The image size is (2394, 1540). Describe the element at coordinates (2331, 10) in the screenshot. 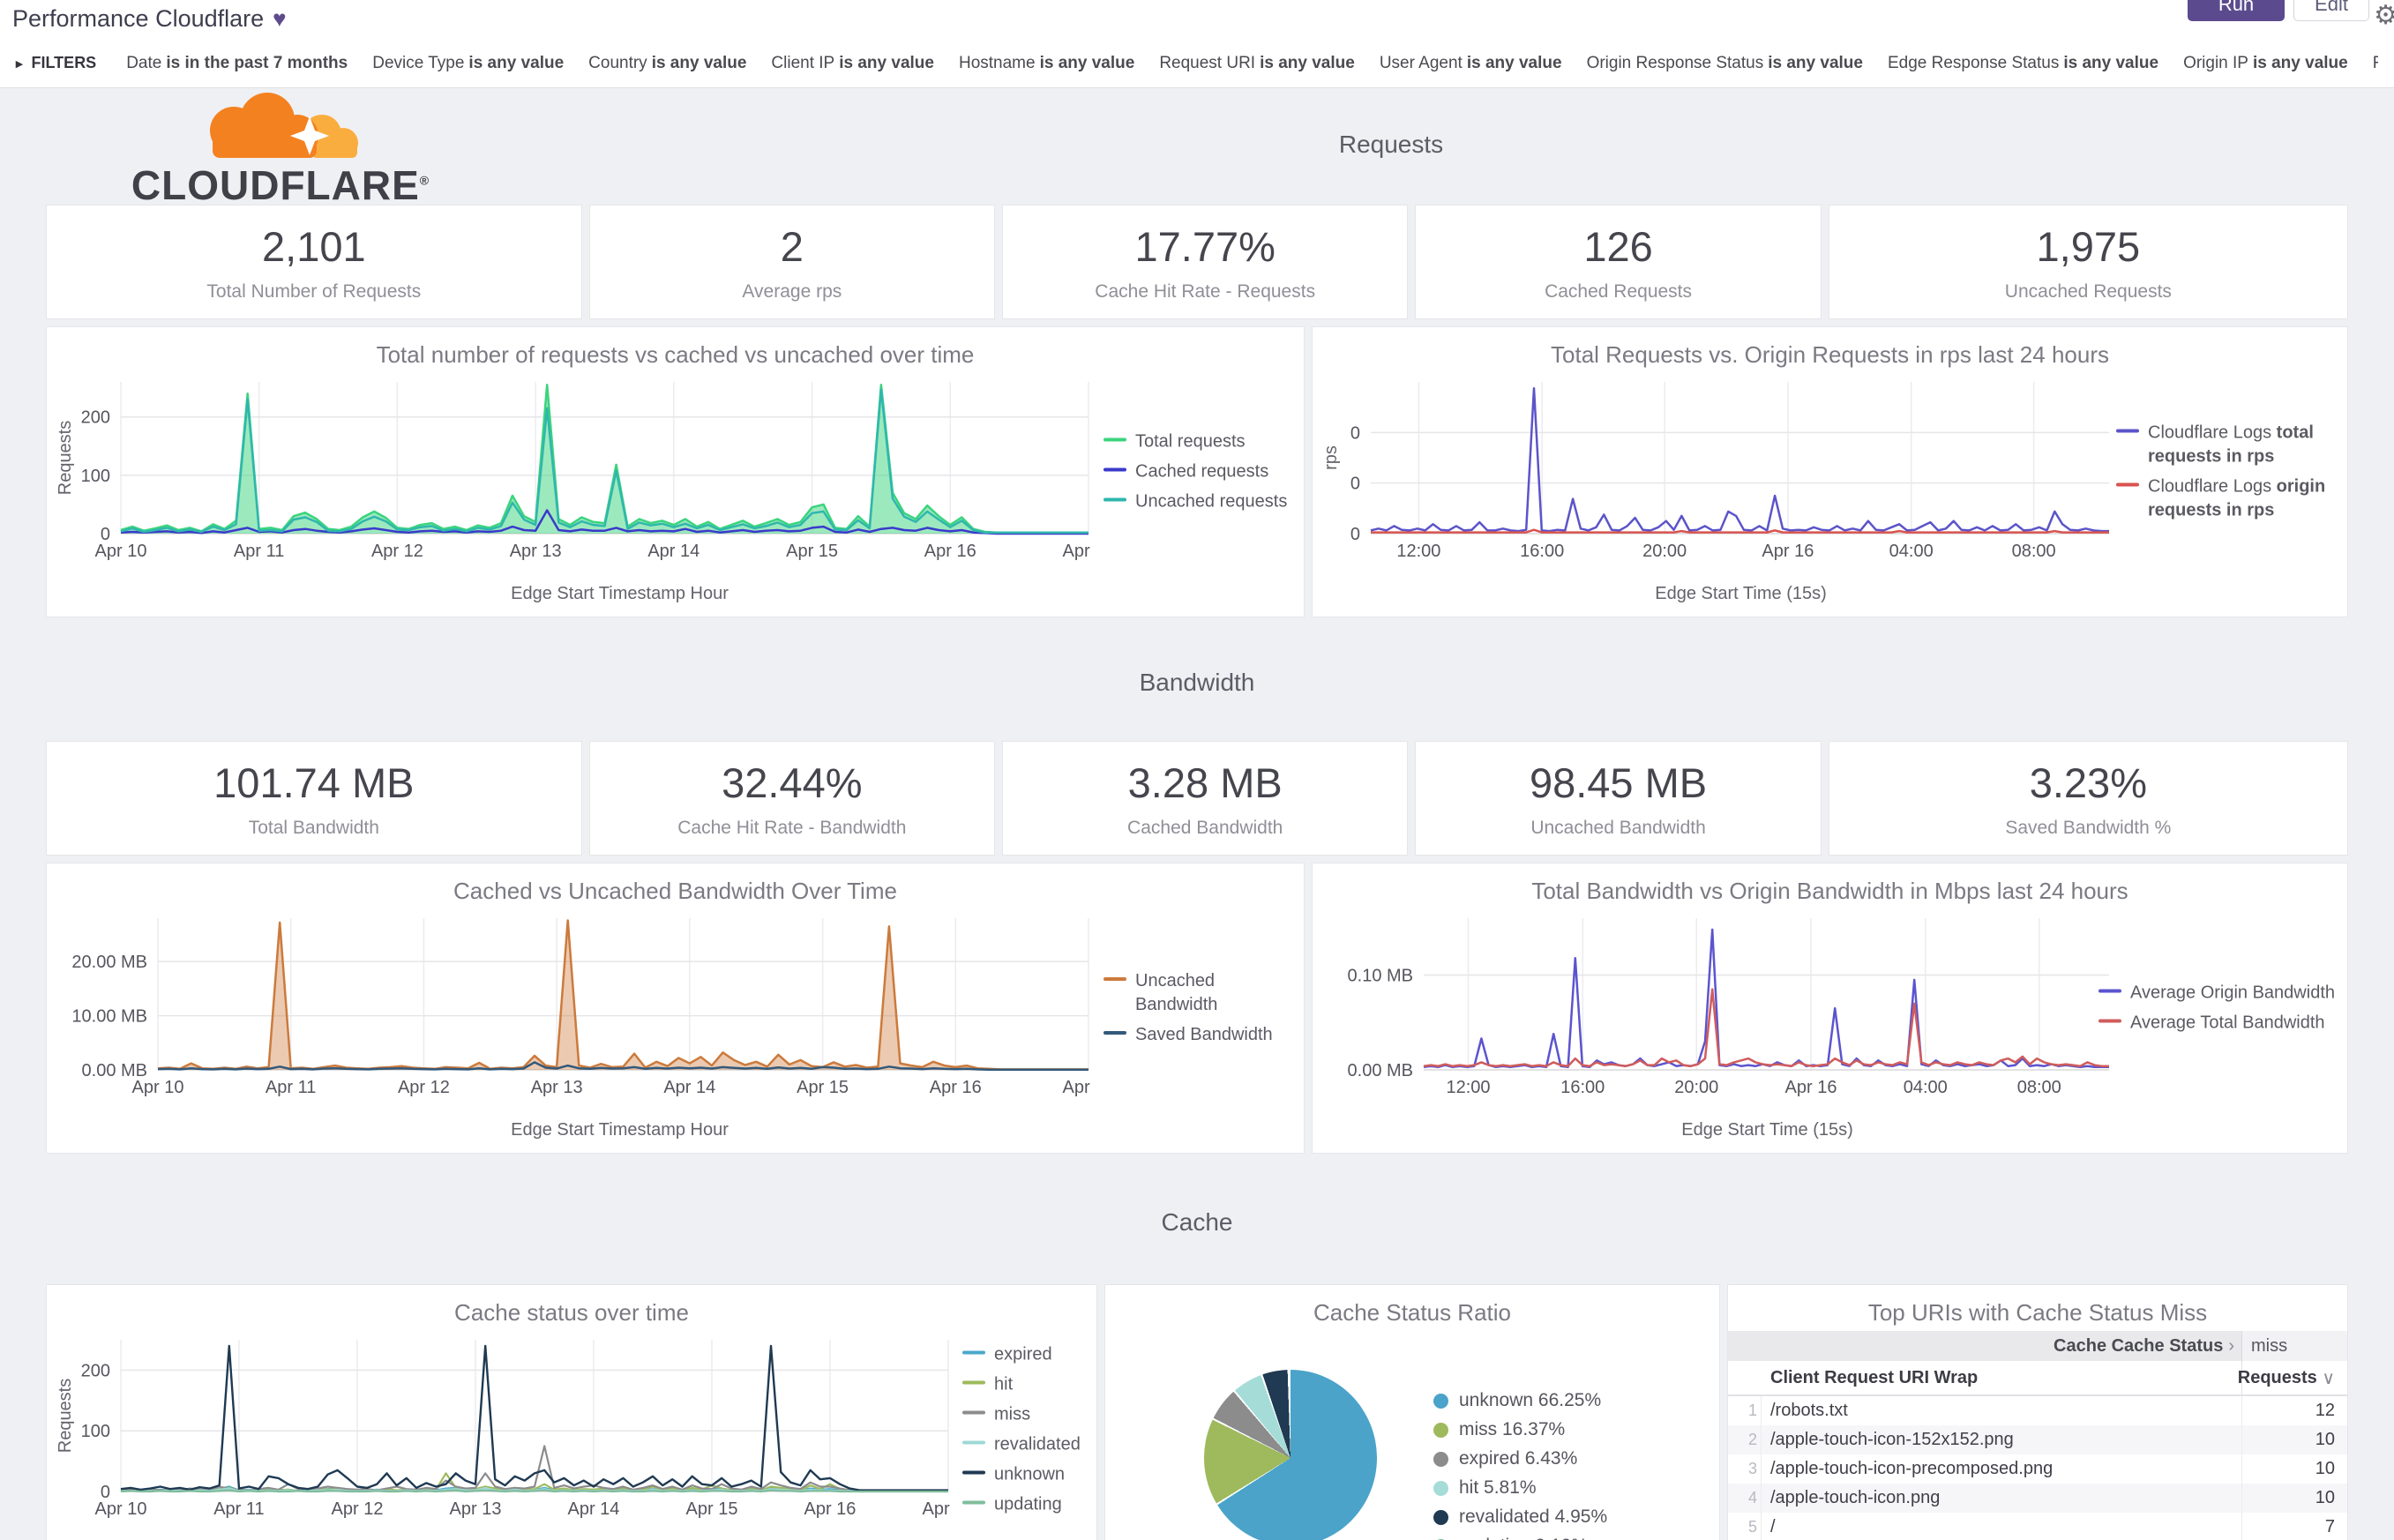

I see `edit-button: Edit` at that location.